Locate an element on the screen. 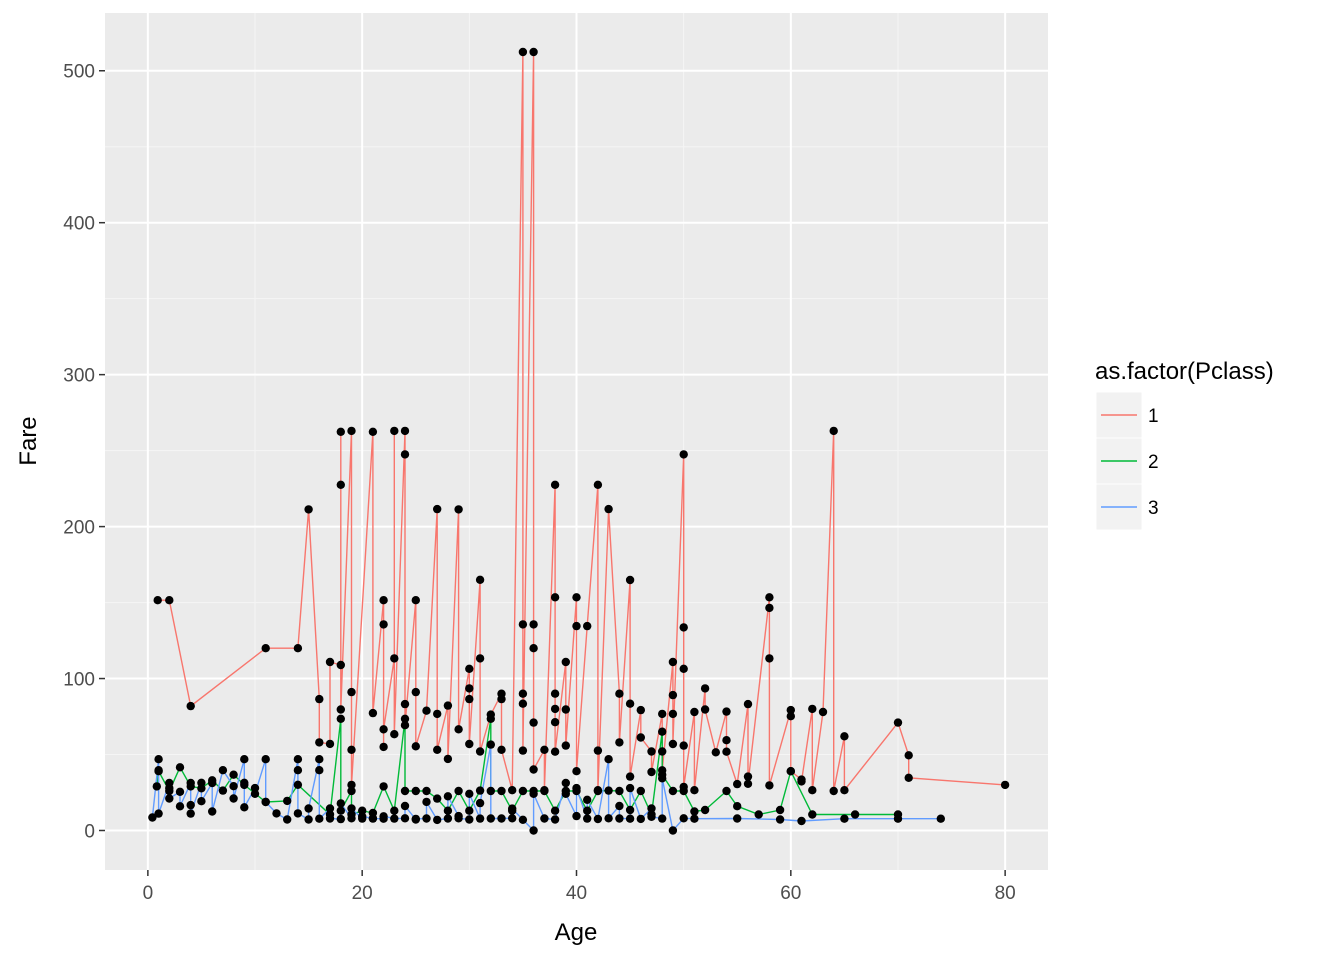 The image size is (1344, 960). y-tick-label: 100 is located at coordinates (79, 680).